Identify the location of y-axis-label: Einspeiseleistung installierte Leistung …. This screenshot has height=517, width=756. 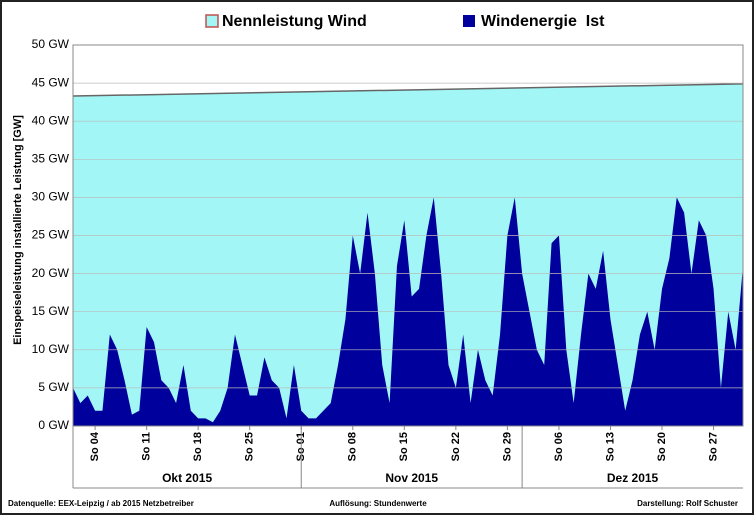
(18, 230).